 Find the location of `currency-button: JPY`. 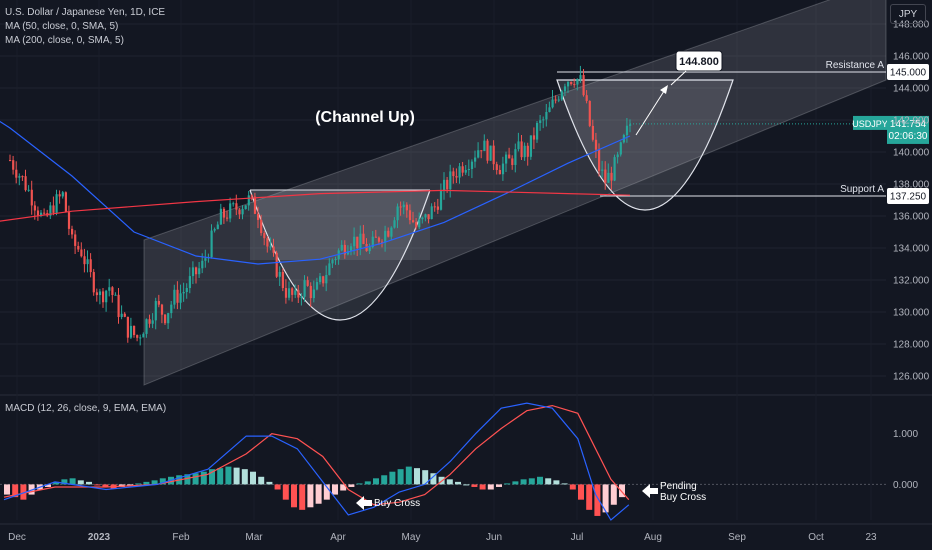

currency-button: JPY is located at coordinates (908, 14).